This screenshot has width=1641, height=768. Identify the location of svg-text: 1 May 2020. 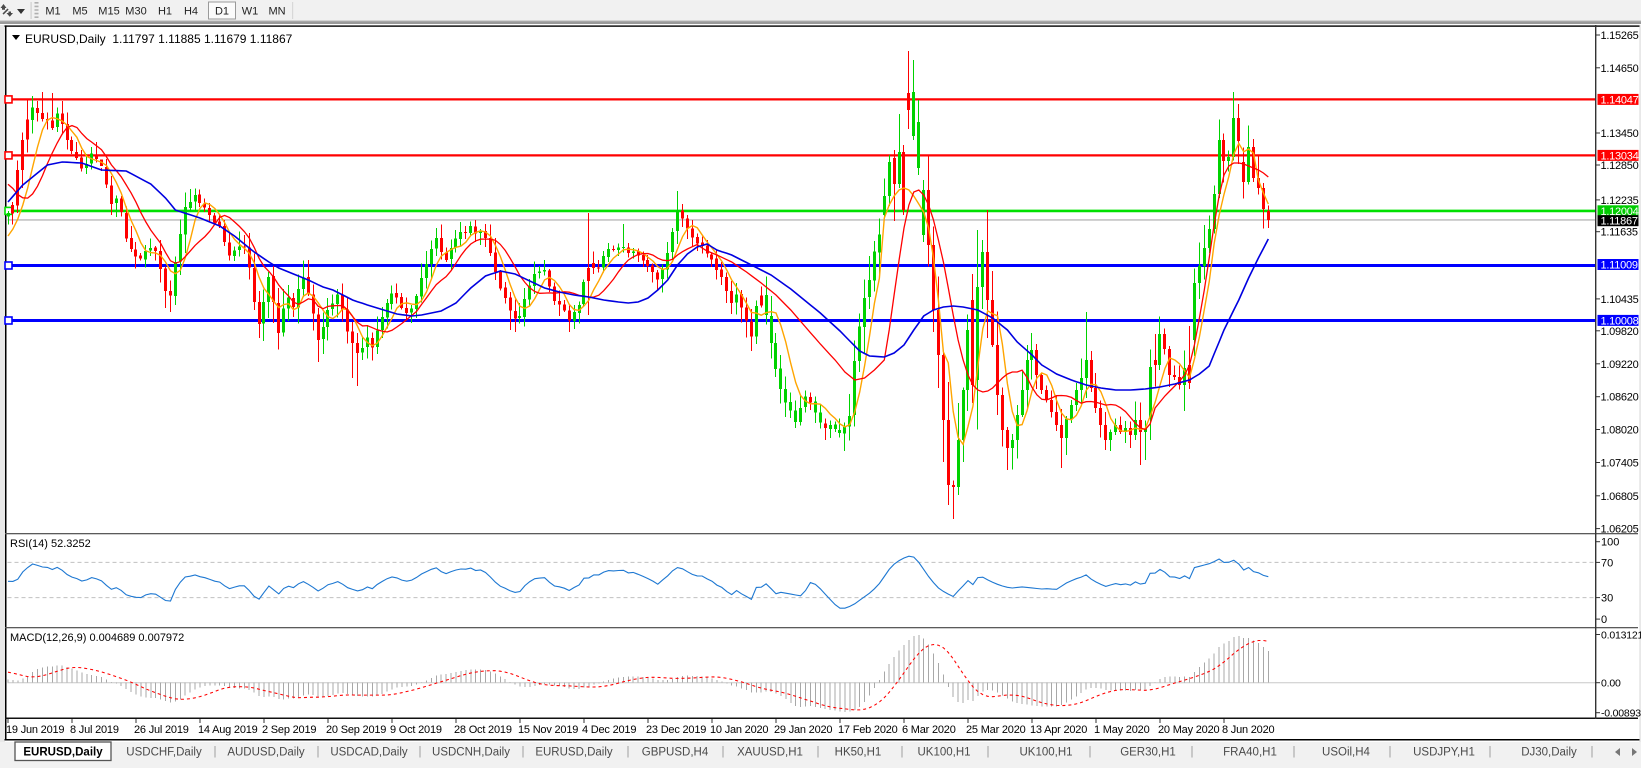
(1122, 730).